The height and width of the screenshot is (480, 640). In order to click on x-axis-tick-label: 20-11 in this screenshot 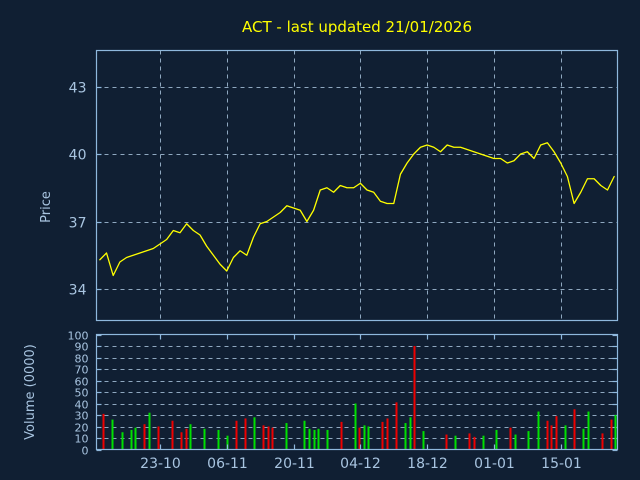, I will do `click(294, 464)`.